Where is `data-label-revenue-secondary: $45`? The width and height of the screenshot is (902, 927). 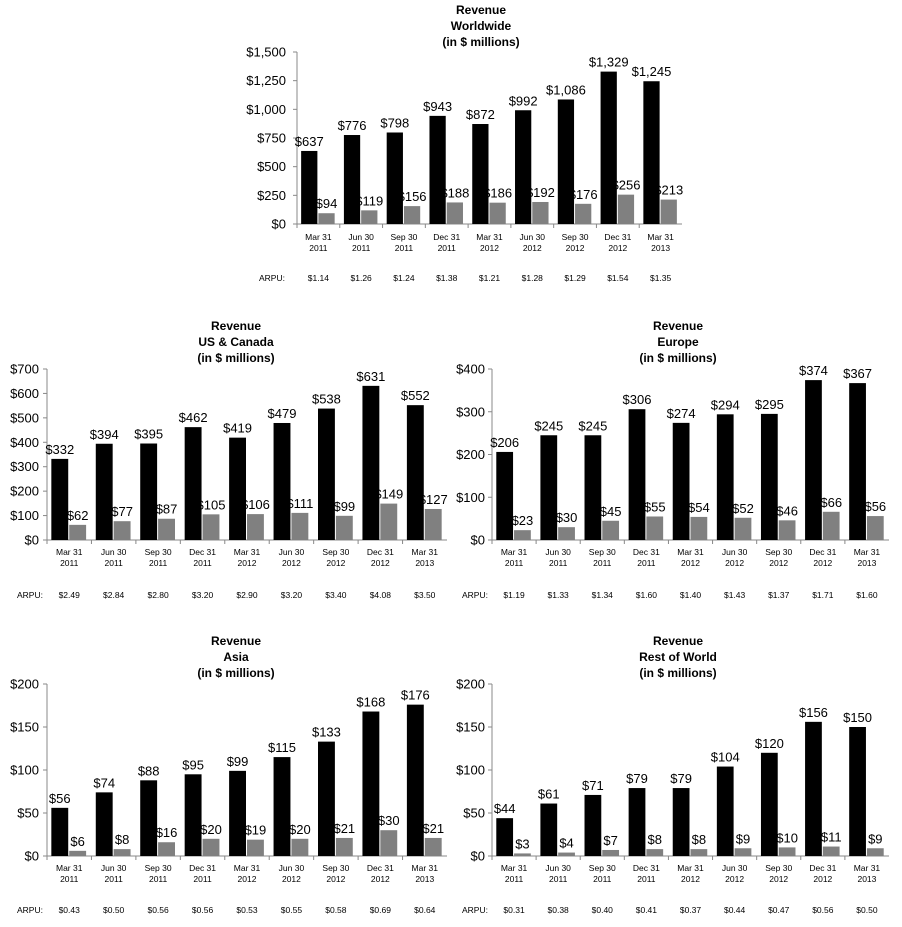
data-label-revenue-secondary: $45 is located at coordinates (611, 511).